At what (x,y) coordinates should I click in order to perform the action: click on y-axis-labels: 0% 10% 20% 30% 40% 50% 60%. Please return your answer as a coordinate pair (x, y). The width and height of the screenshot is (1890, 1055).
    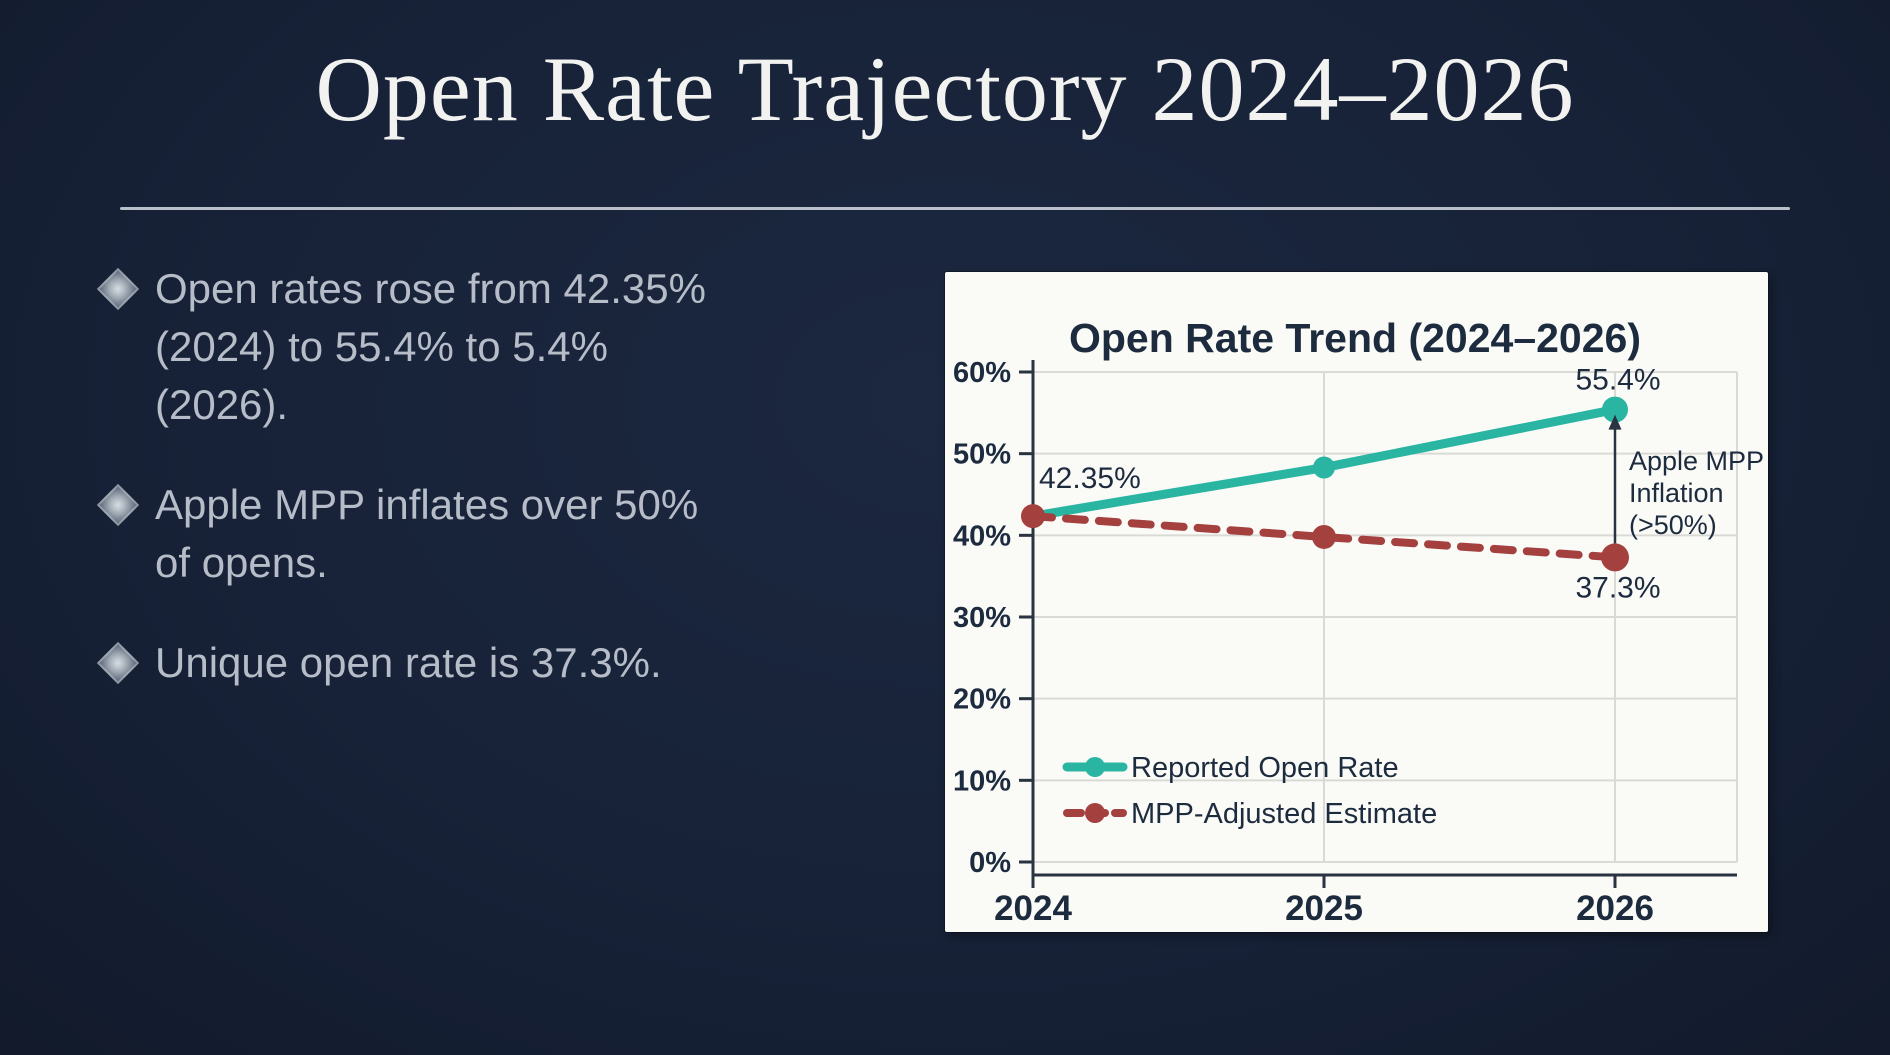
    Looking at the image, I should click on (982, 618).